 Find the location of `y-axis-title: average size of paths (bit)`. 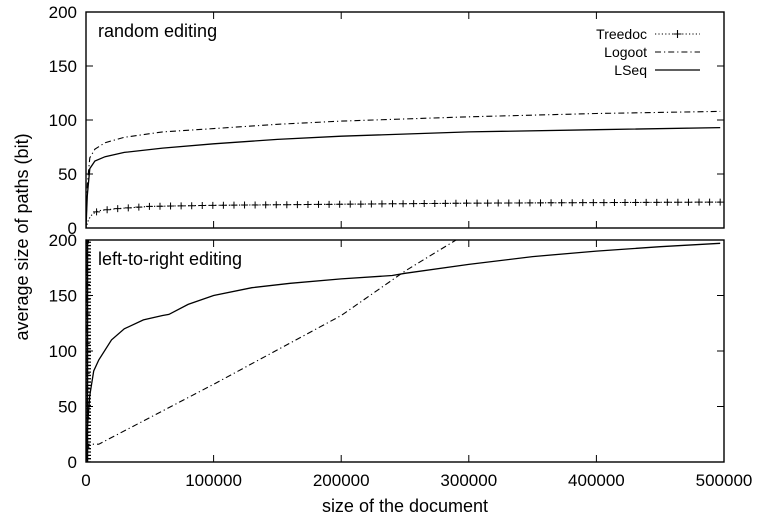

y-axis-title: average size of paths (bit) is located at coordinates (22, 236).